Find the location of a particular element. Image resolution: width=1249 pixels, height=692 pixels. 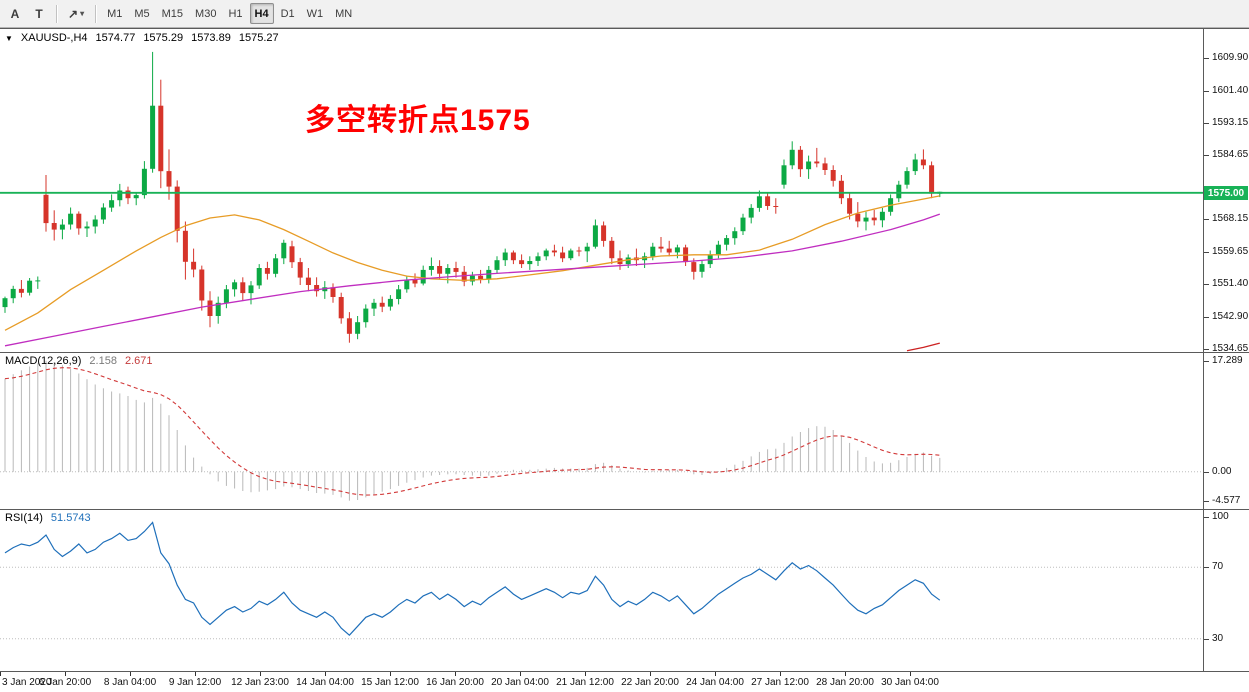

chart-close-value: 1575.27 is located at coordinates (258, 38).